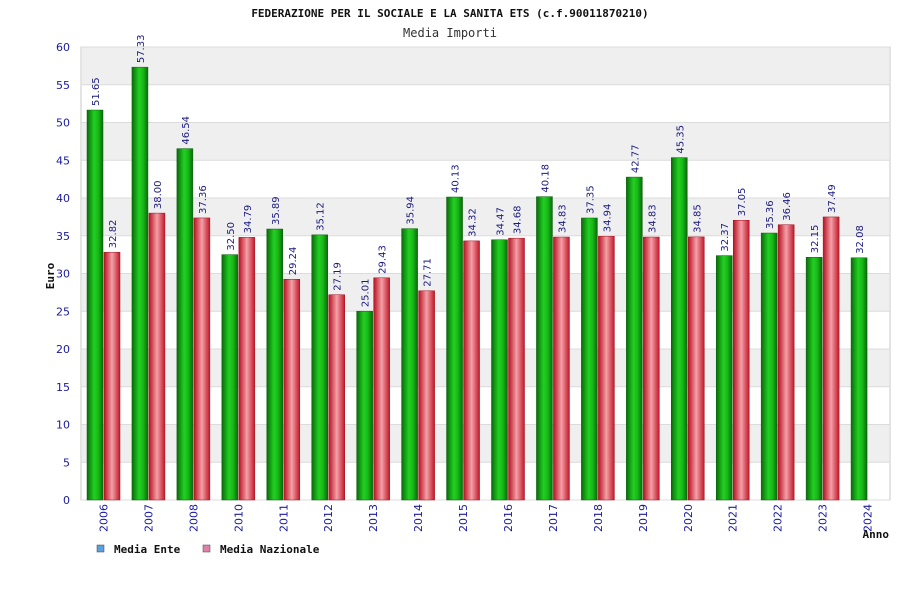 Image resolution: width=900 pixels, height=600 pixels. I want to click on bar-media-nazionale-2022, so click(786, 362).